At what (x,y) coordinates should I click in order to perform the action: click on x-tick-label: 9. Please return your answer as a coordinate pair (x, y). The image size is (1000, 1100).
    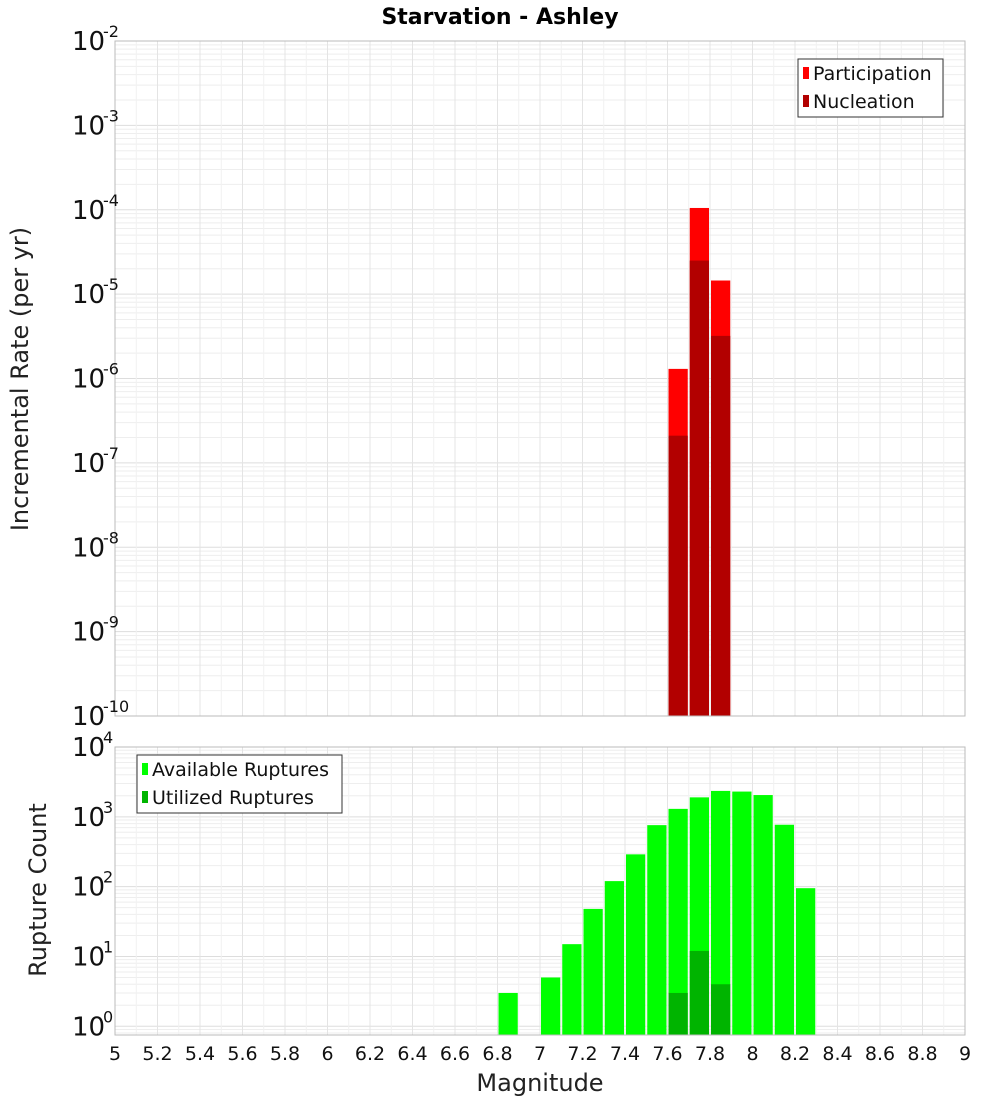
    Looking at the image, I should click on (965, 1054).